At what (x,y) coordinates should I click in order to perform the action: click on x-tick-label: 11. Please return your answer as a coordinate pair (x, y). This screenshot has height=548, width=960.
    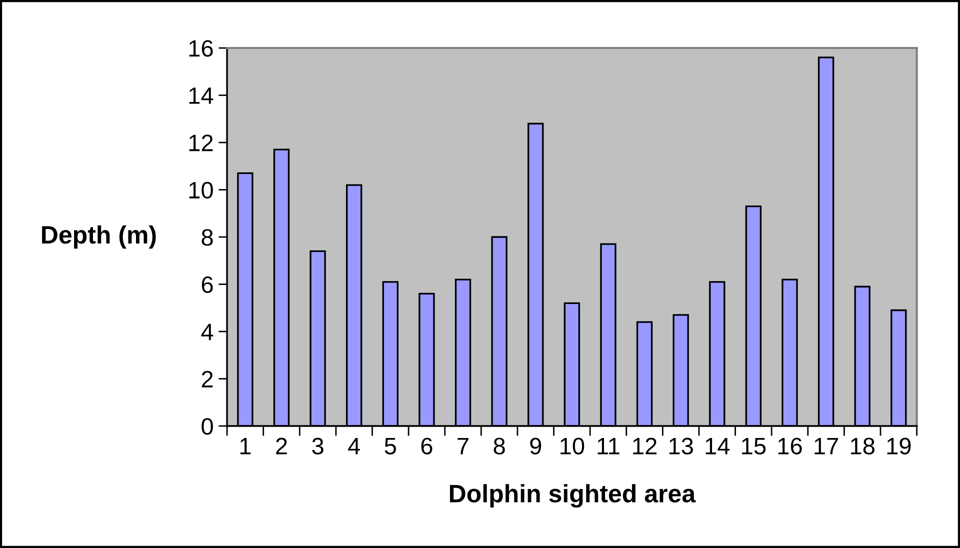
    Looking at the image, I should click on (609, 446).